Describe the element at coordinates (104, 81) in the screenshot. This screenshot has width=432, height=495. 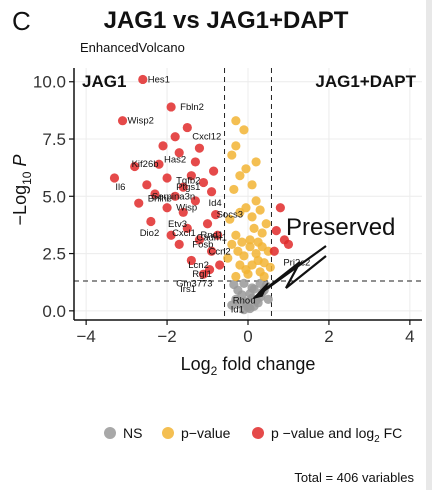
I see `left-group-label: JAG1` at that location.